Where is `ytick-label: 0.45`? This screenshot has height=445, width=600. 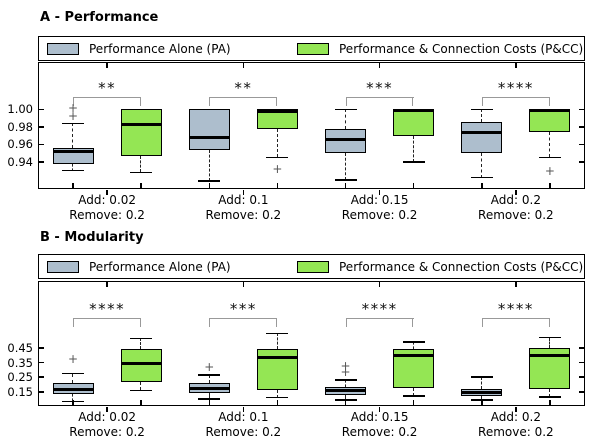 ytick-label: 0.45 is located at coordinates (20, 347).